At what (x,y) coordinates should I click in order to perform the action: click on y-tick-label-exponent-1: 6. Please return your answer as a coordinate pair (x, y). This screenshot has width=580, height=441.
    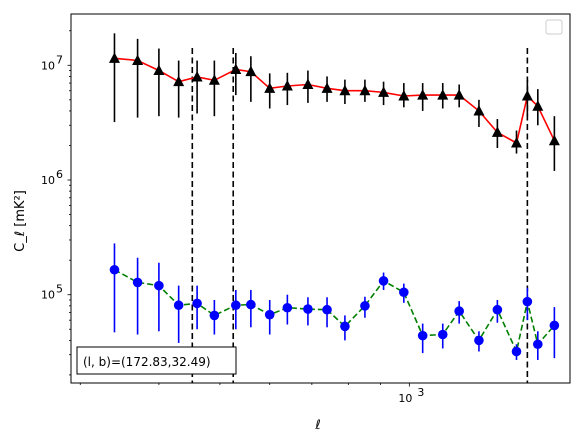
    Looking at the image, I should click on (59, 174).